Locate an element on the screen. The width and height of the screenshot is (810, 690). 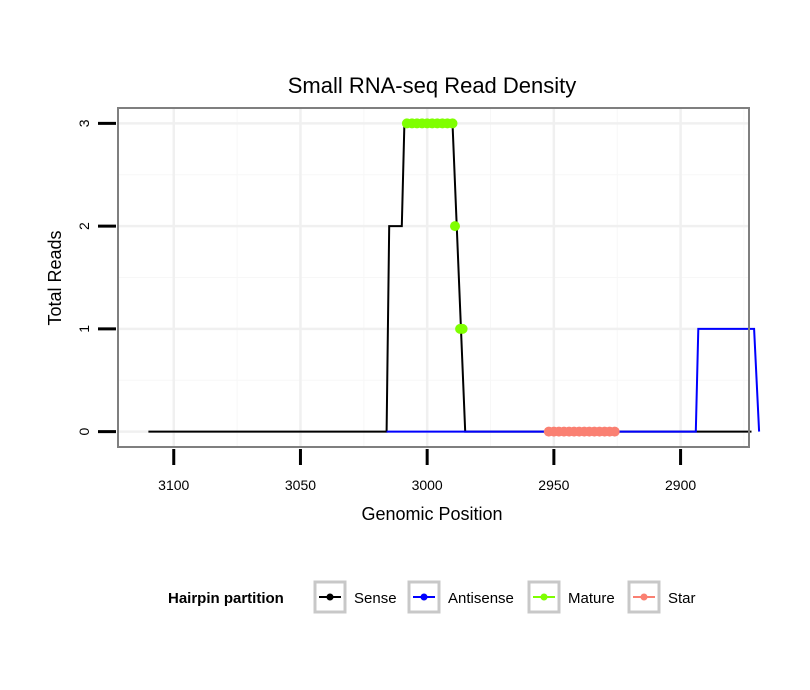
chart-title: Small RNA-seq Read Density is located at coordinates (432, 85).